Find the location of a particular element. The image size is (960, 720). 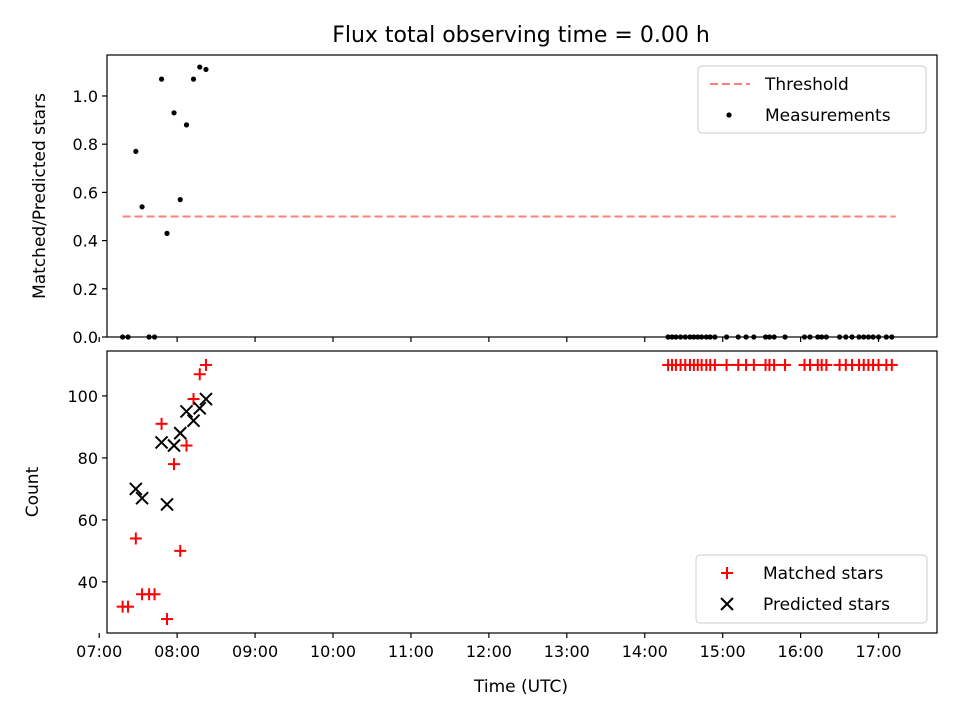

x-tick-label: 09:00 is located at coordinates (255, 651).